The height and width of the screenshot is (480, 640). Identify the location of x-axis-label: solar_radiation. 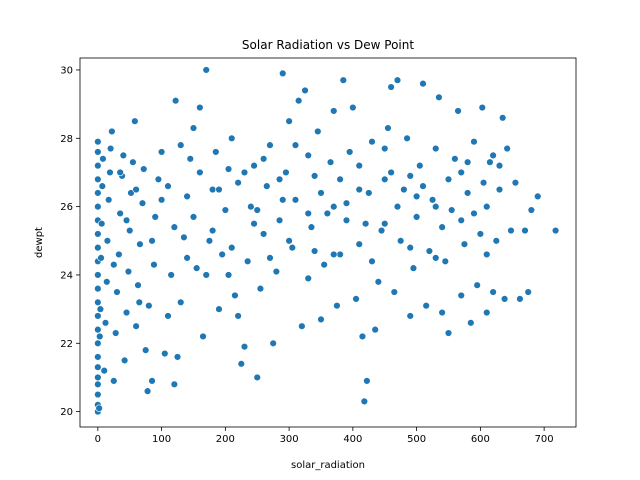
(328, 465).